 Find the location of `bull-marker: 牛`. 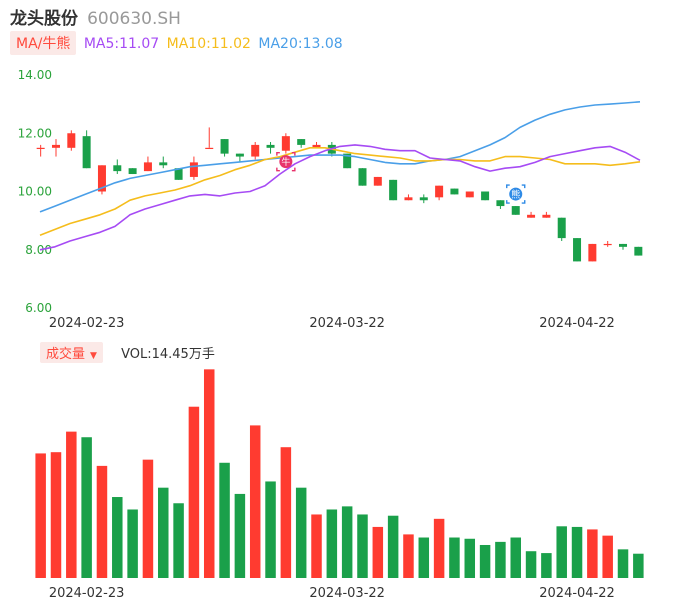

bull-marker: 牛 is located at coordinates (286, 161).